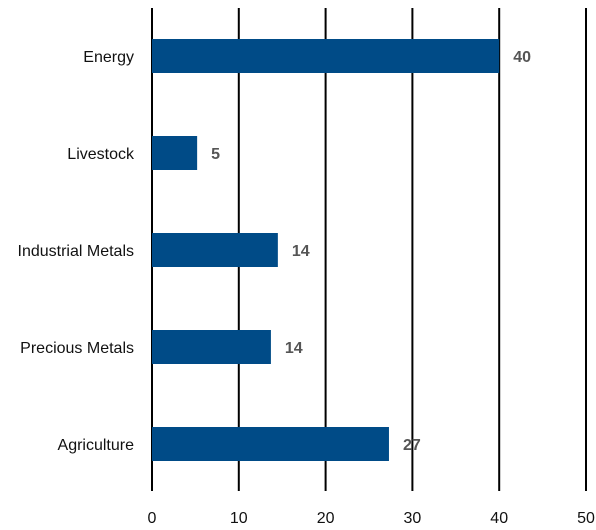  I want to click on category-label-industrial-metals: Industrial Metals, so click(76, 251).